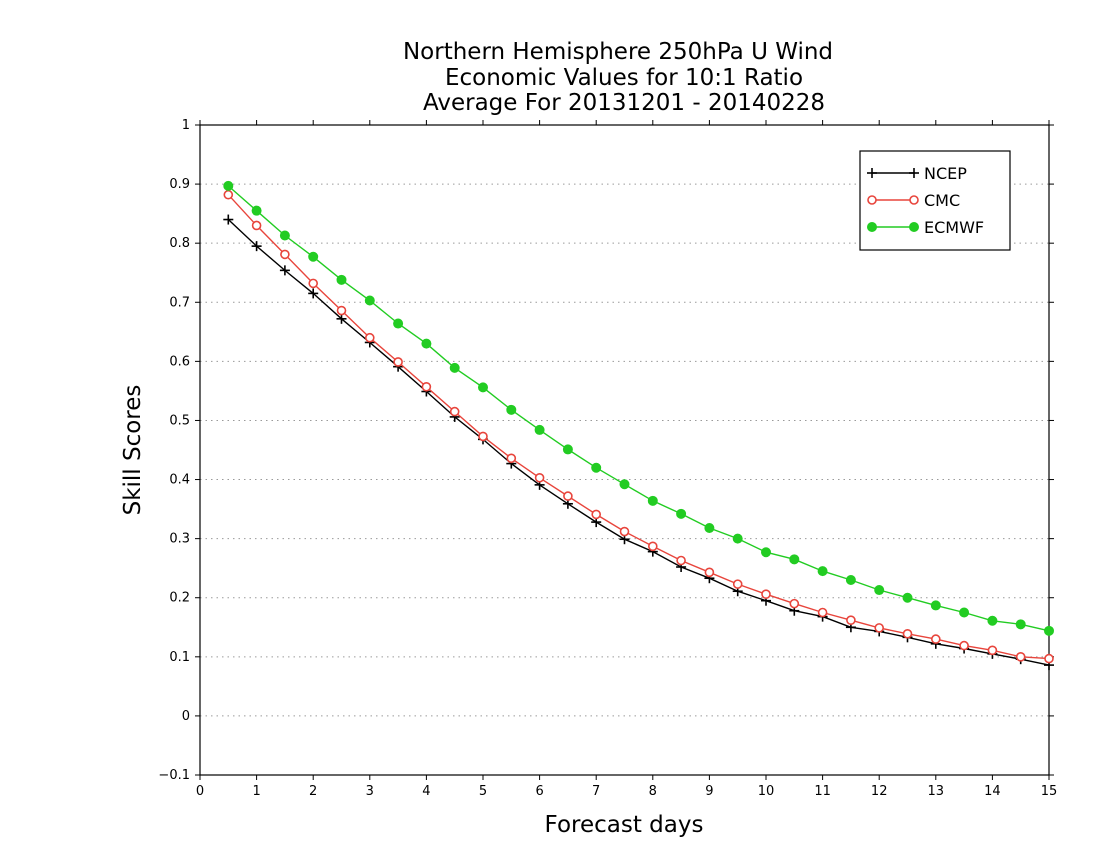 This screenshot has height=850, width=1100. Describe the element at coordinates (945, 173) in the screenshot. I see `legend-label-ncep: NCEP` at that location.